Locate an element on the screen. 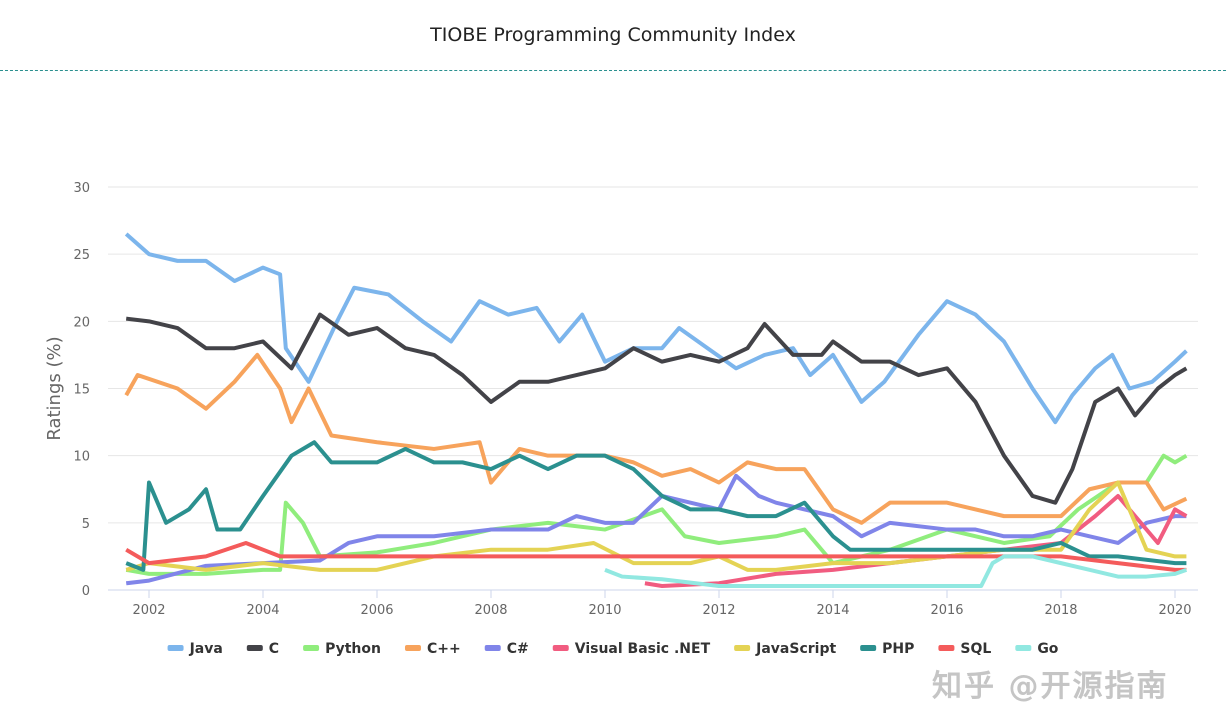 Image resolution: width=1226 pixels, height=712 pixels. series-line-python is located at coordinates (656, 514).